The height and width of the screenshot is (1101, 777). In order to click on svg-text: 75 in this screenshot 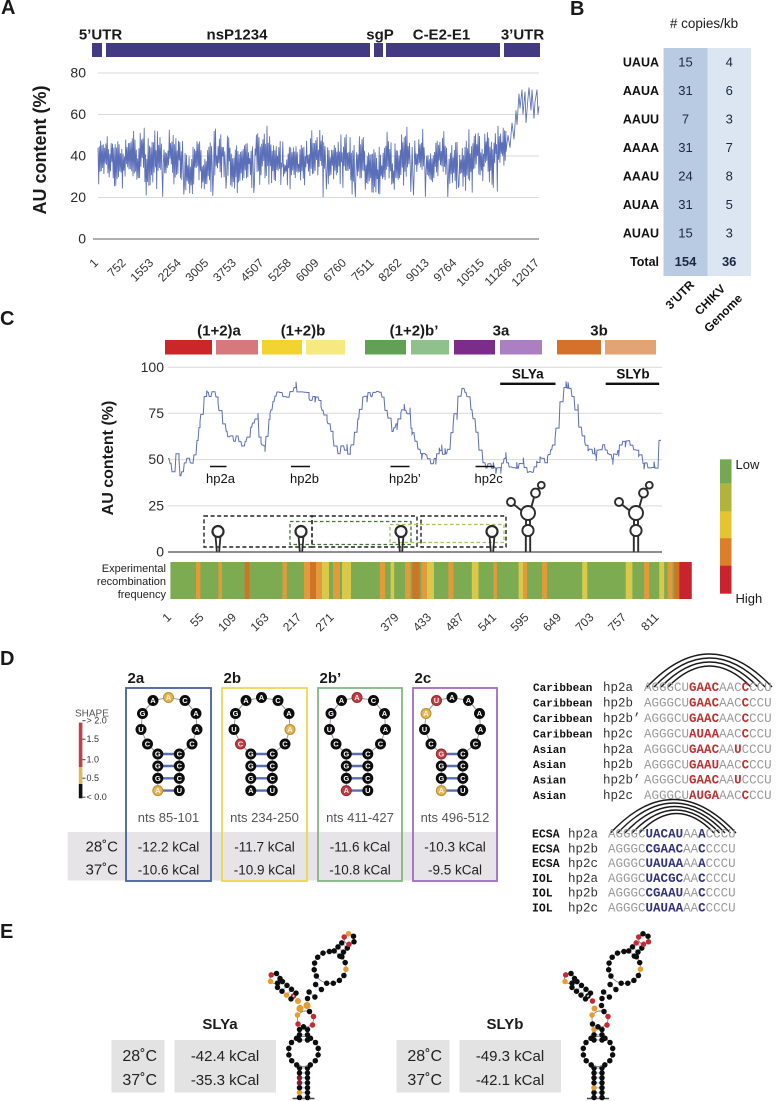, I will do `click(156, 413)`.